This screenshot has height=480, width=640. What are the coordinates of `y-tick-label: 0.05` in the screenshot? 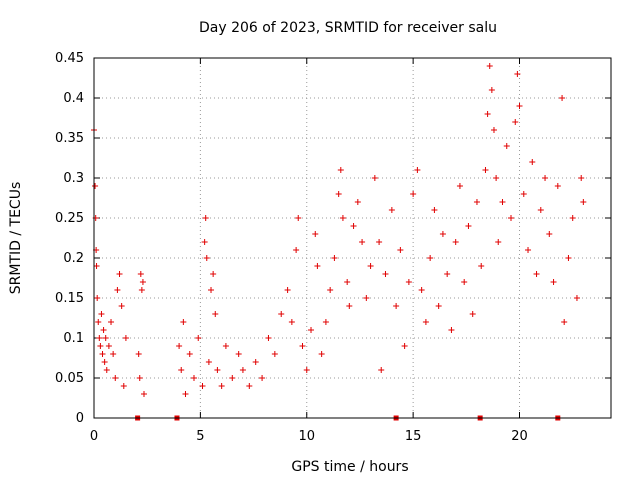 It's located at (69, 378).